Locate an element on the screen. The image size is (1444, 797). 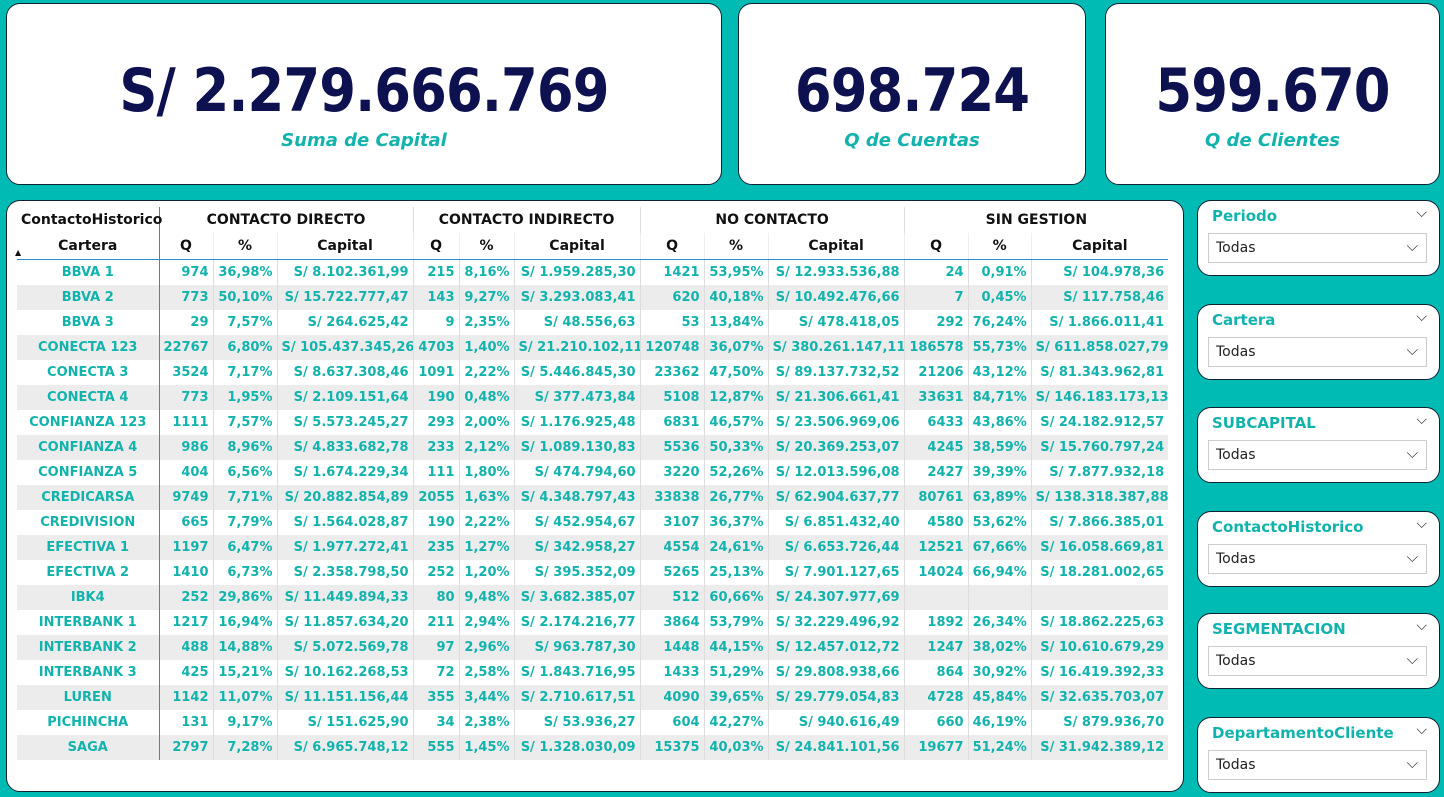
value-cell: S/ 6.653.726,44 is located at coordinates (836, 547).